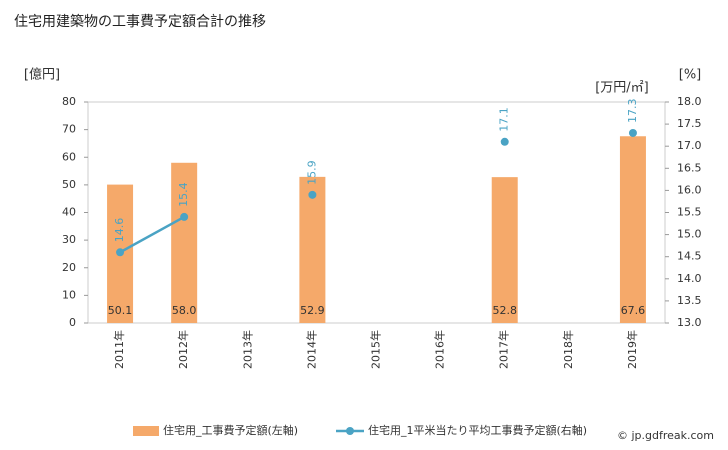 The width and height of the screenshot is (728, 450). I want to click on legend-label: 住宅用_工事費予定額(左軸), so click(230, 430).